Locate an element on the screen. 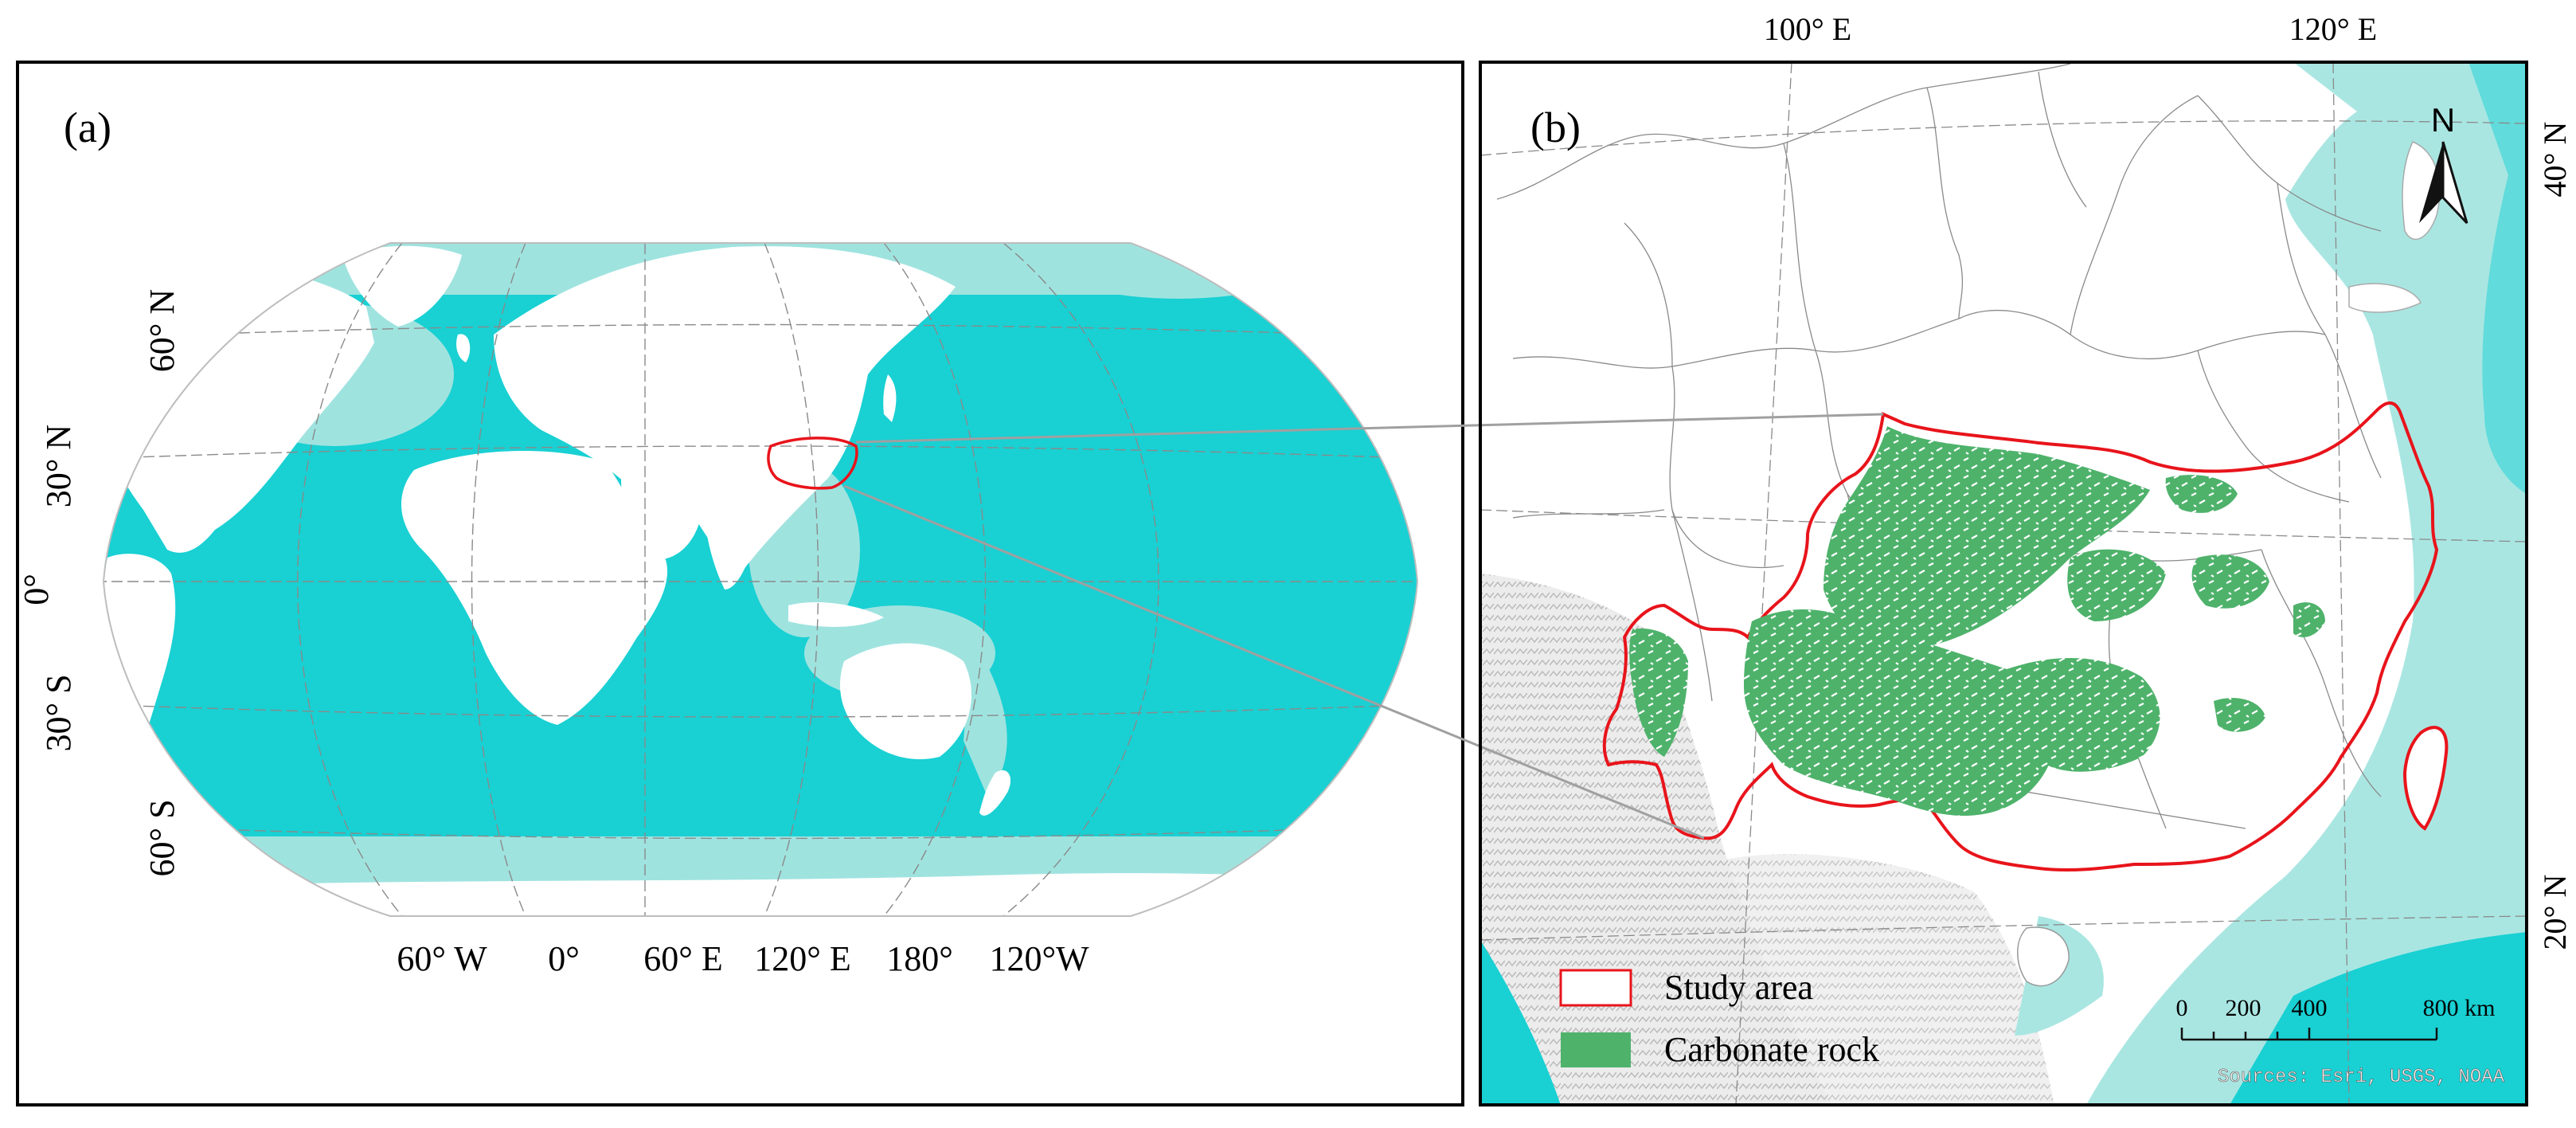  lon-label-120w: 120°W is located at coordinates (1039, 958).